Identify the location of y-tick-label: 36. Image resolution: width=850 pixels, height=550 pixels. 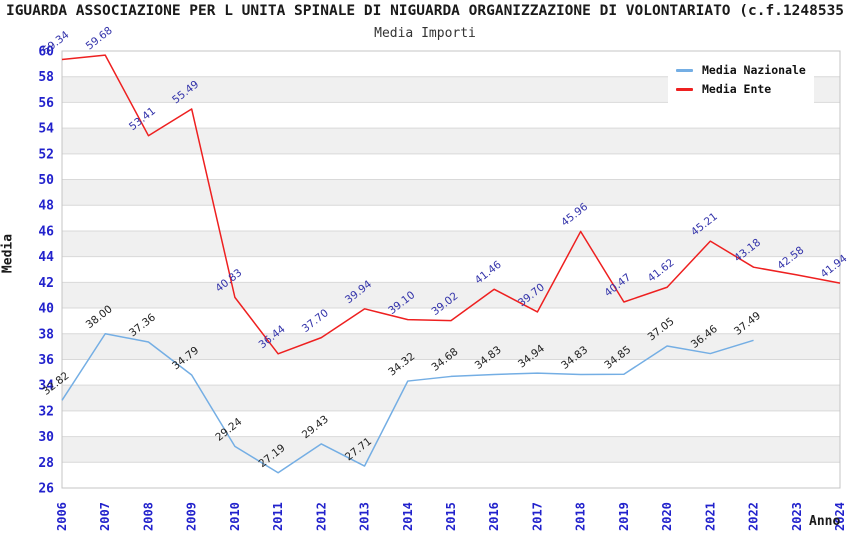
(46, 360).